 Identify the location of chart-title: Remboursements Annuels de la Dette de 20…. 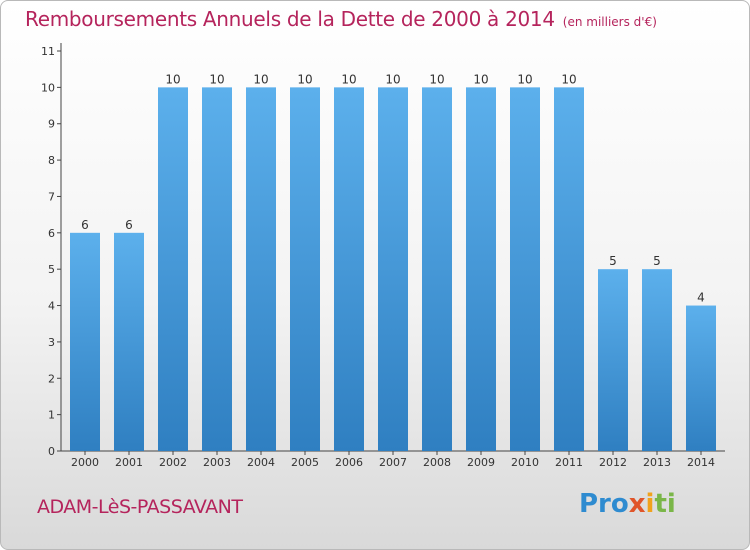
(290, 19).